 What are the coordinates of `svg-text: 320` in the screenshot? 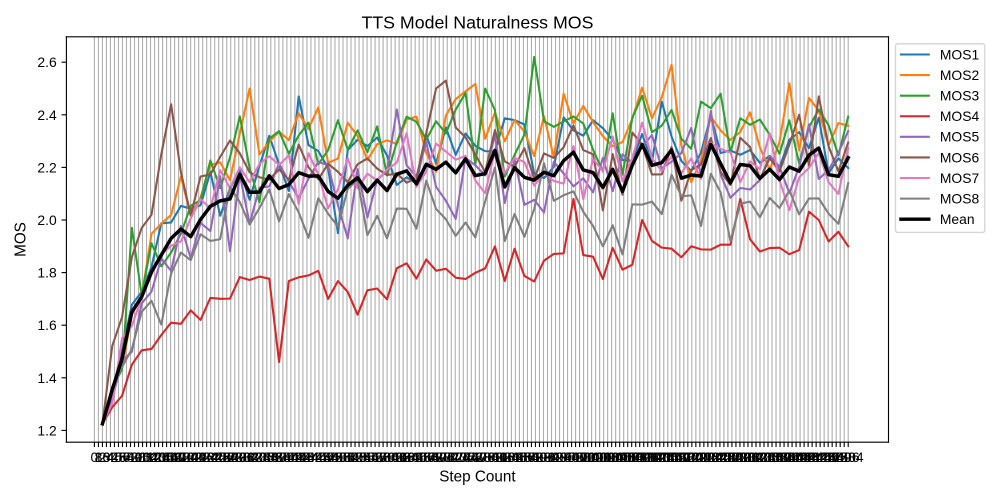 It's located at (254, 457).